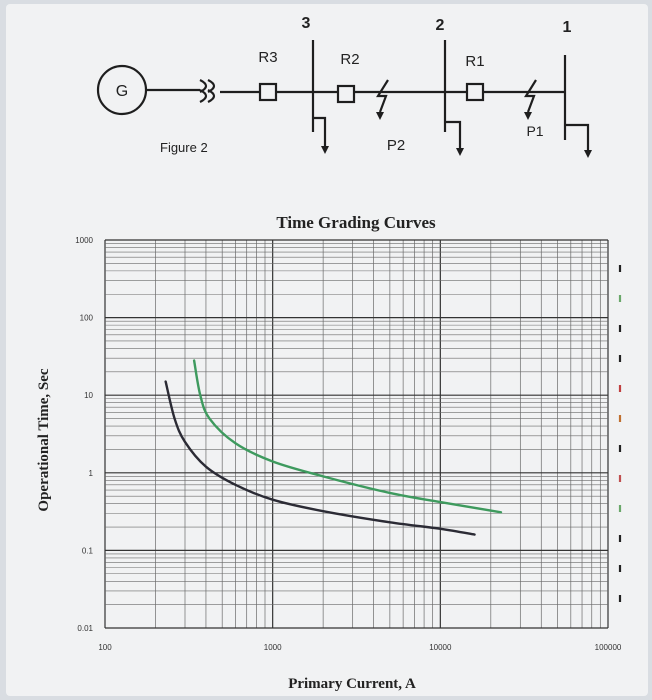 The width and height of the screenshot is (652, 700). I want to click on y-axis-label: Operational Time, Sec, so click(44, 440).